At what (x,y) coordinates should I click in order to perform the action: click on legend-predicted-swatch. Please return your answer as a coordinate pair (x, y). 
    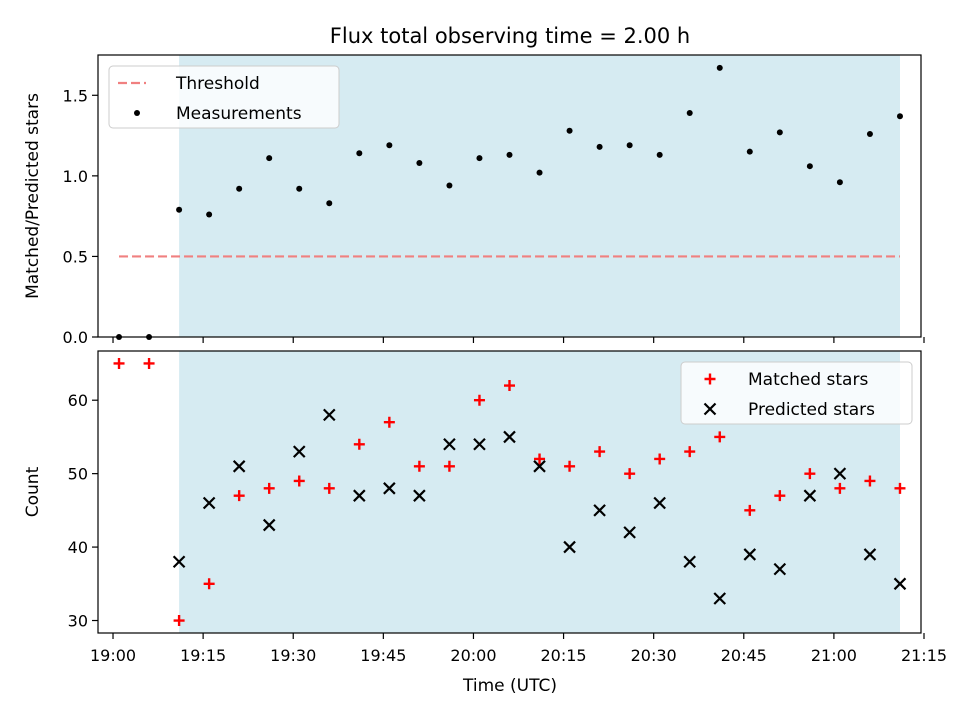
    Looking at the image, I should click on (710, 409).